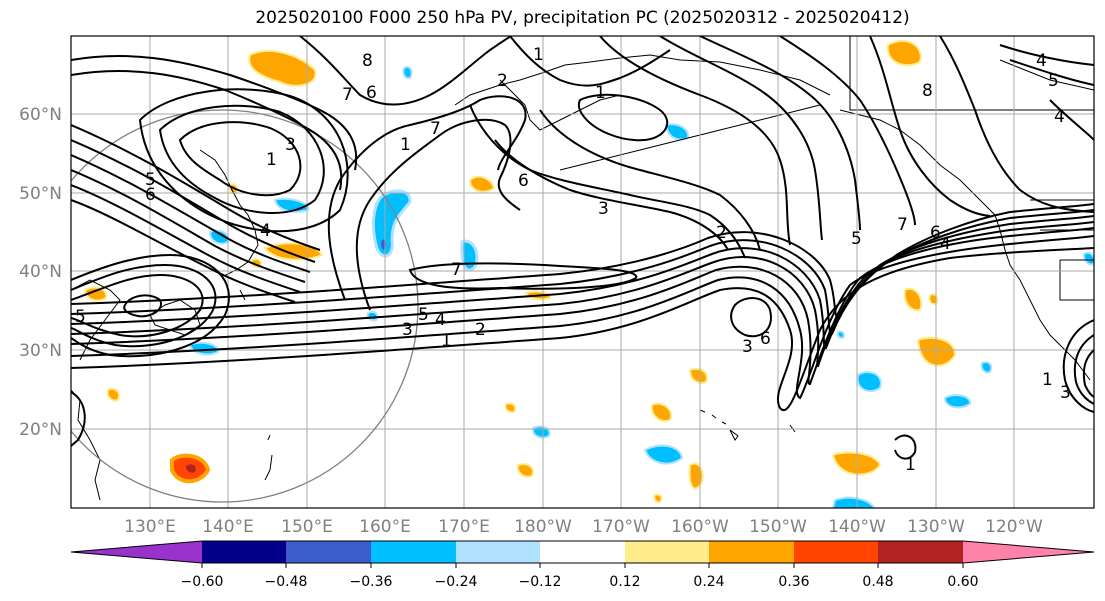 The width and height of the screenshot is (1105, 601). I want to click on colorbar-tick-label: −0.36, so click(371, 582).